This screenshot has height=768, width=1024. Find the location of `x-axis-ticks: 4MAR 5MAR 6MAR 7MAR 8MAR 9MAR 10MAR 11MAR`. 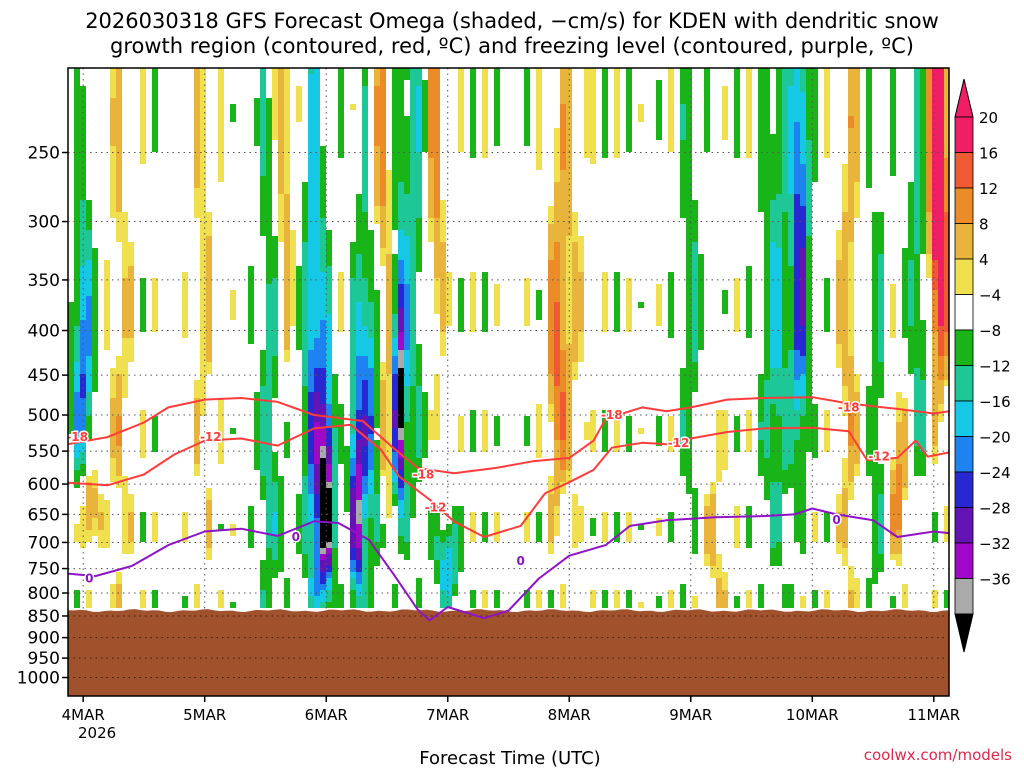

x-axis-ticks: 4MAR 5MAR 6MAR 7MAR 8MAR 9MAR 10MAR 11MAR is located at coordinates (511, 710).